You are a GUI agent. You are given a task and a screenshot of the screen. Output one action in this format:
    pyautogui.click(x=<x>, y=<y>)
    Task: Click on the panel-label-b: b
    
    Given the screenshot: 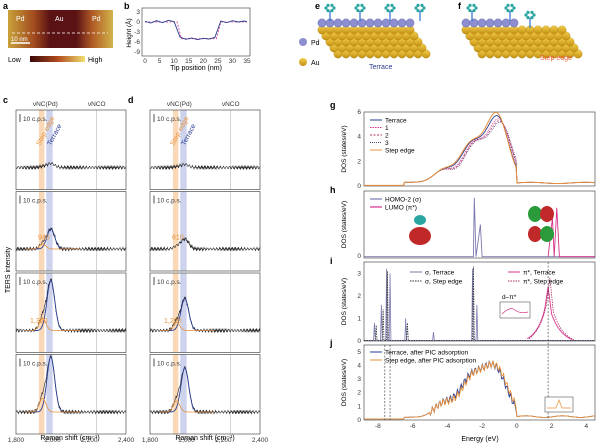 What is the action you would take?
    pyautogui.click(x=127, y=6)
    